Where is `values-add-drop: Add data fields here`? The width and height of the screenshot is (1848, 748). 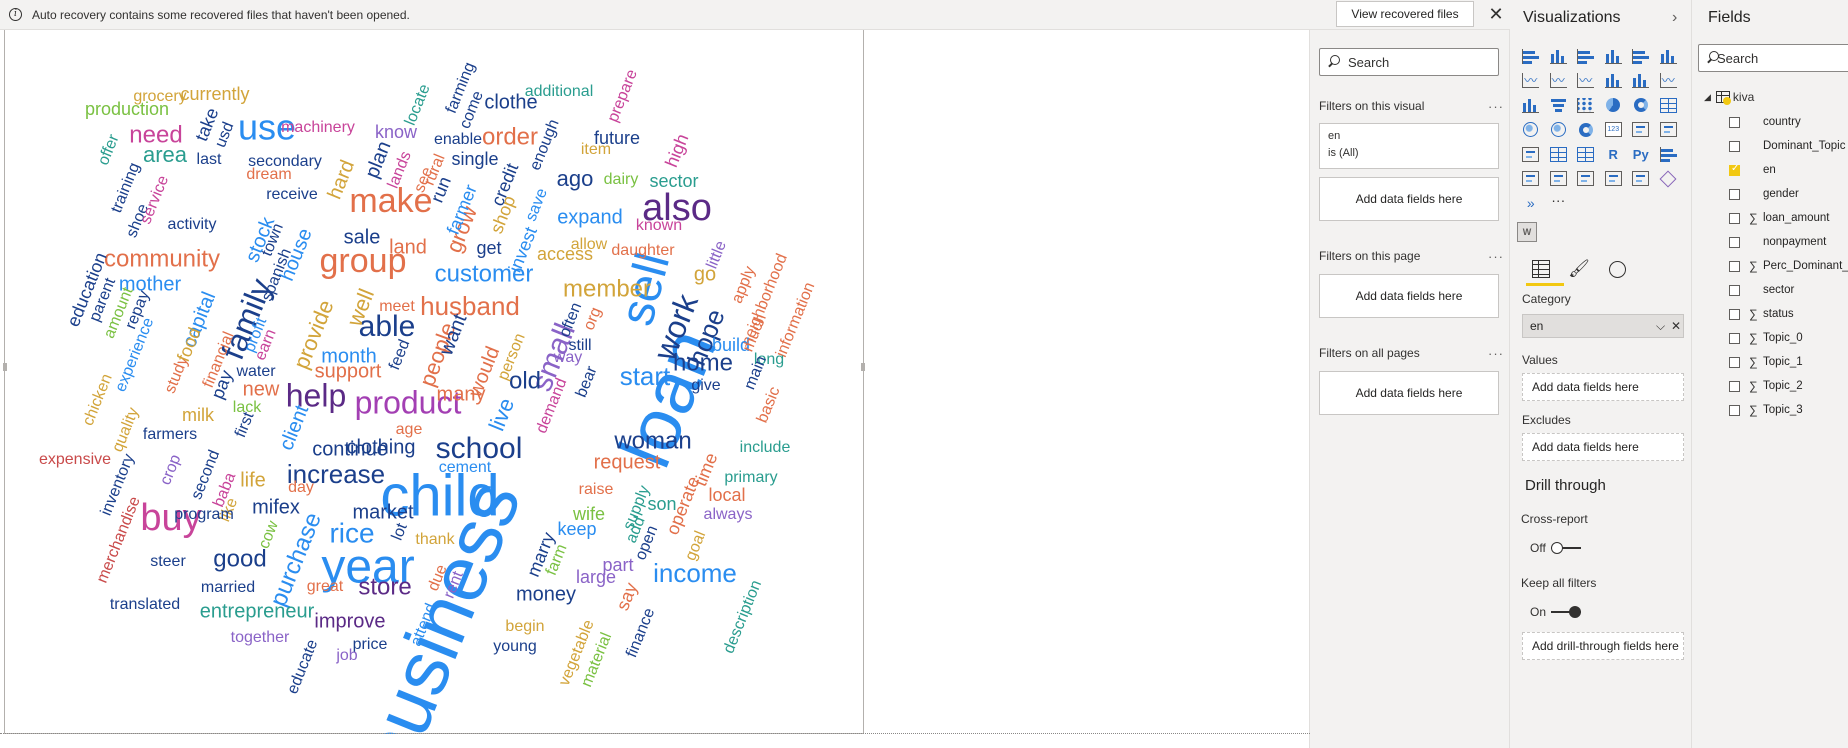
values-add-drop: Add data fields here is located at coordinates (1603, 387).